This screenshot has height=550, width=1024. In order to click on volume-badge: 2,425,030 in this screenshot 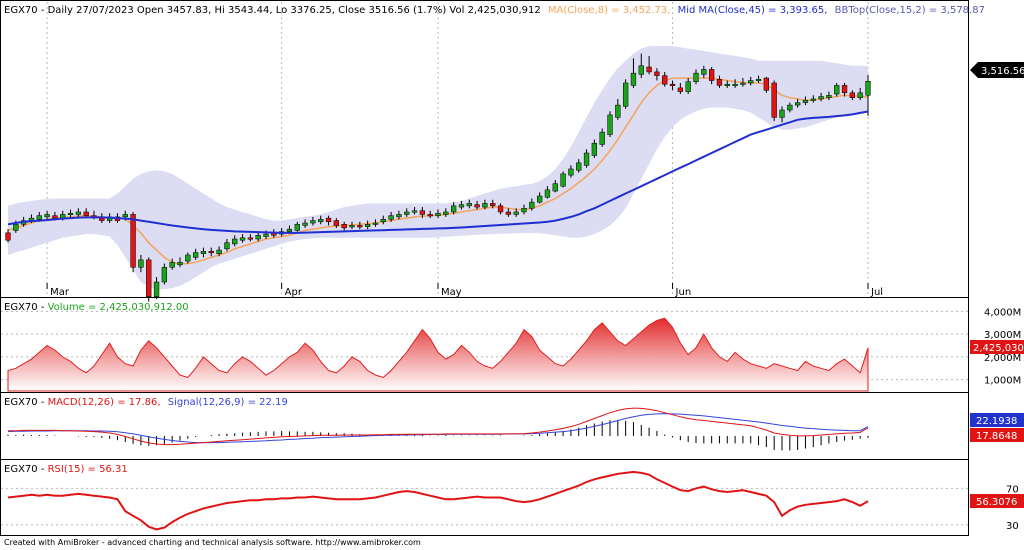, I will do `click(997, 347)`.